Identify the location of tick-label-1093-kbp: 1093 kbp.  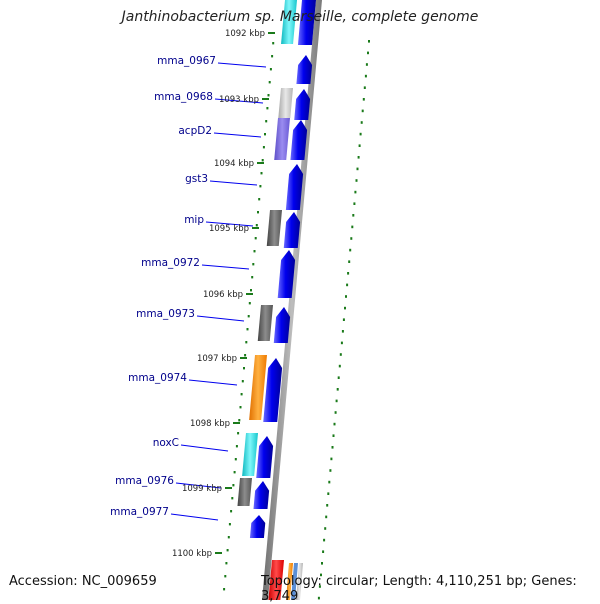
(239, 100).